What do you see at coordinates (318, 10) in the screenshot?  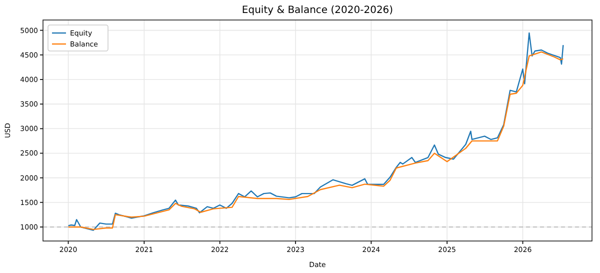 I see `chart-title: Equity & Balance (2020-2026)` at bounding box center [318, 10].